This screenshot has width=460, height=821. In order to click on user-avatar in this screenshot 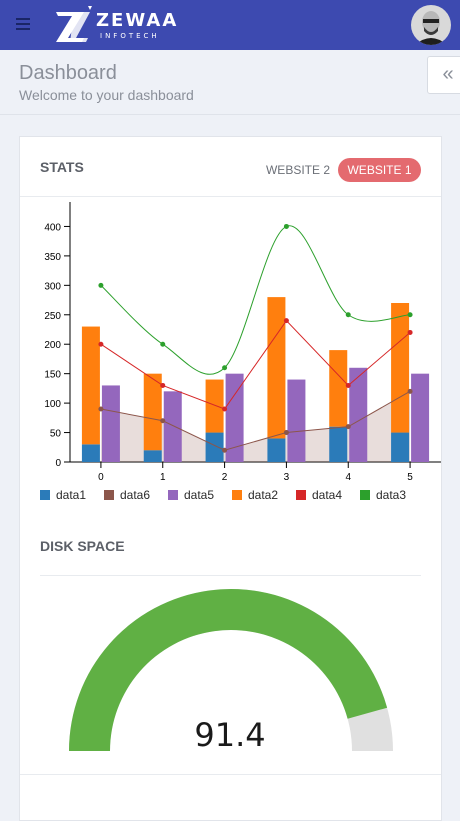, I will do `click(431, 25)`.